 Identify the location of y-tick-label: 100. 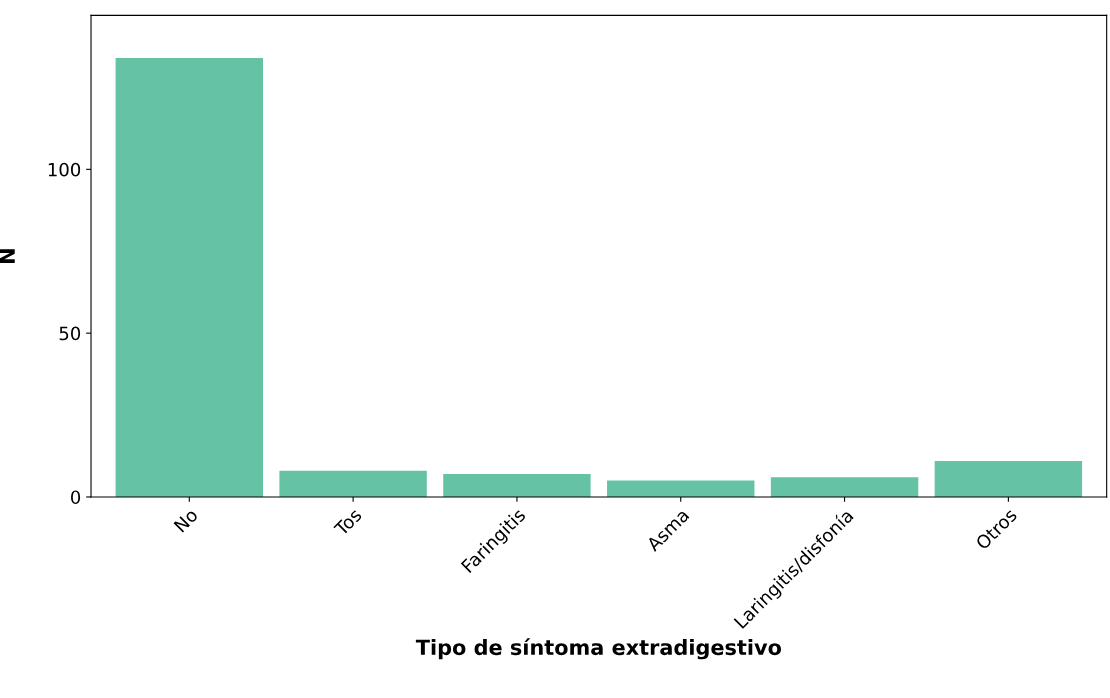
(64, 169).